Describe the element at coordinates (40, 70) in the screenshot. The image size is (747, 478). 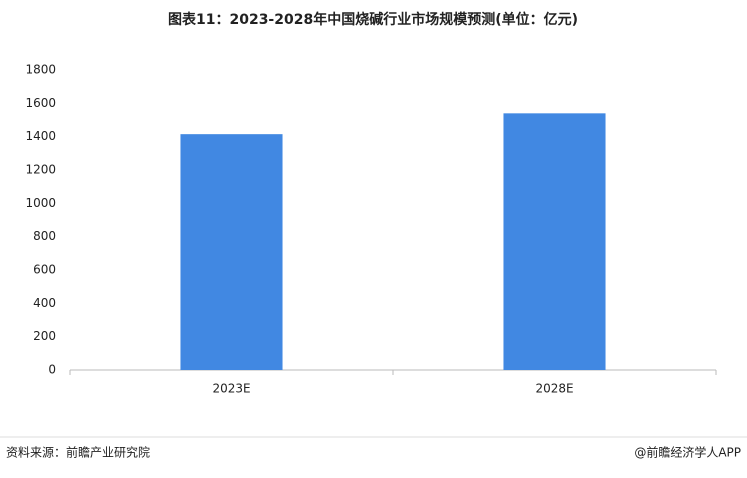
I see `y-tick-label: 1800` at that location.